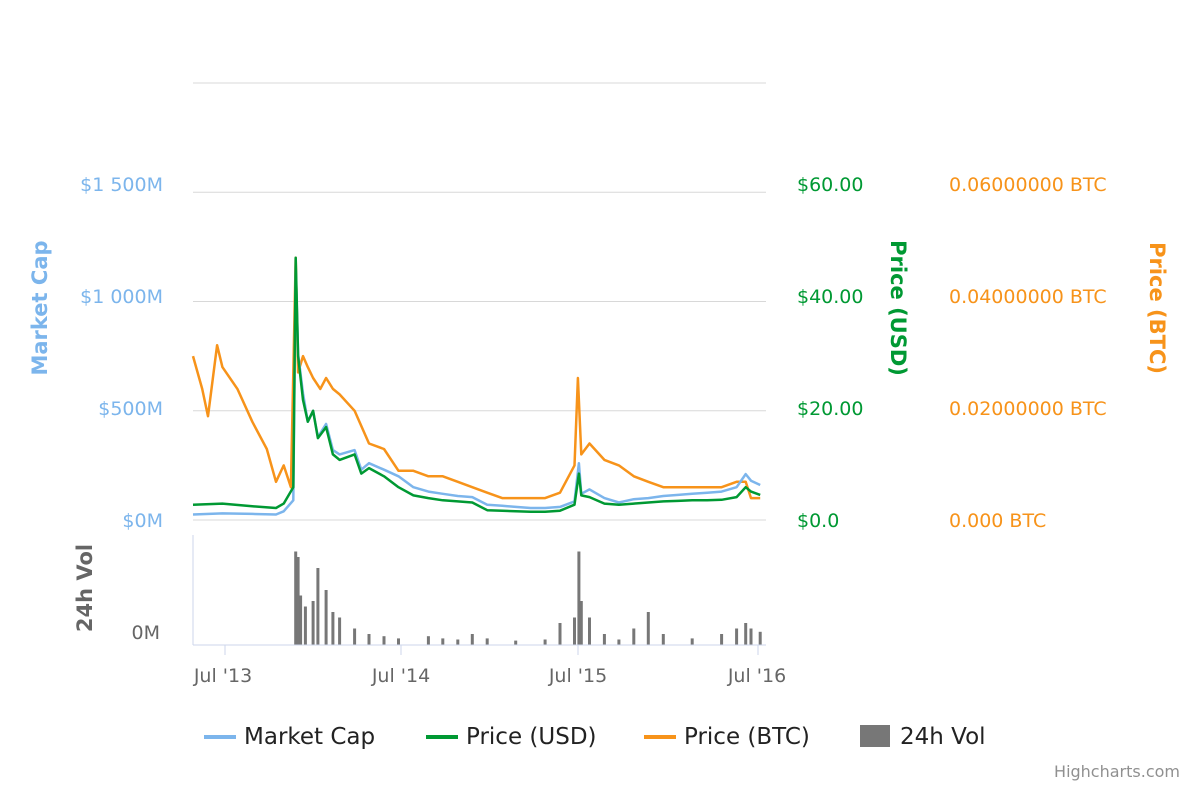 Image resolution: width=1200 pixels, height=808 pixels. I want to click on legend-item-price-usd: Price (USD), so click(511, 737).